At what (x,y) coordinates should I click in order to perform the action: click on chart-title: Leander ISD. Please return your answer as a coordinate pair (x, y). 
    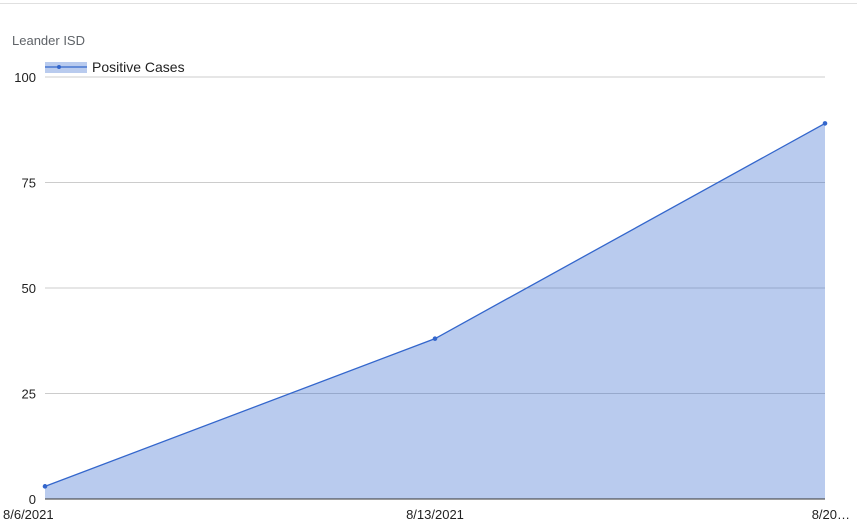
    Looking at the image, I should click on (48, 40).